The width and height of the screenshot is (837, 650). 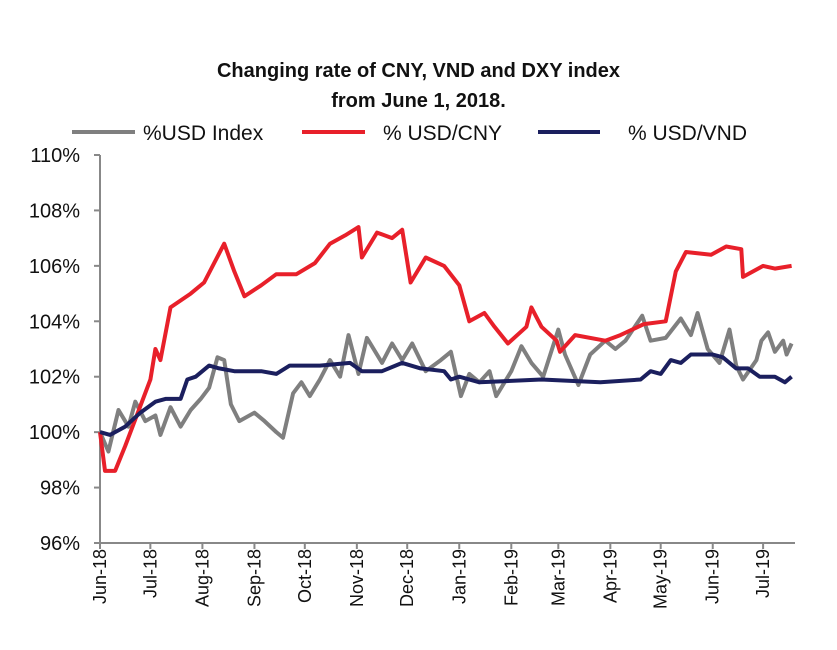 What do you see at coordinates (418, 71) in the screenshot?
I see `chart-title: Changing rate of CNY, VND and DXY index` at bounding box center [418, 71].